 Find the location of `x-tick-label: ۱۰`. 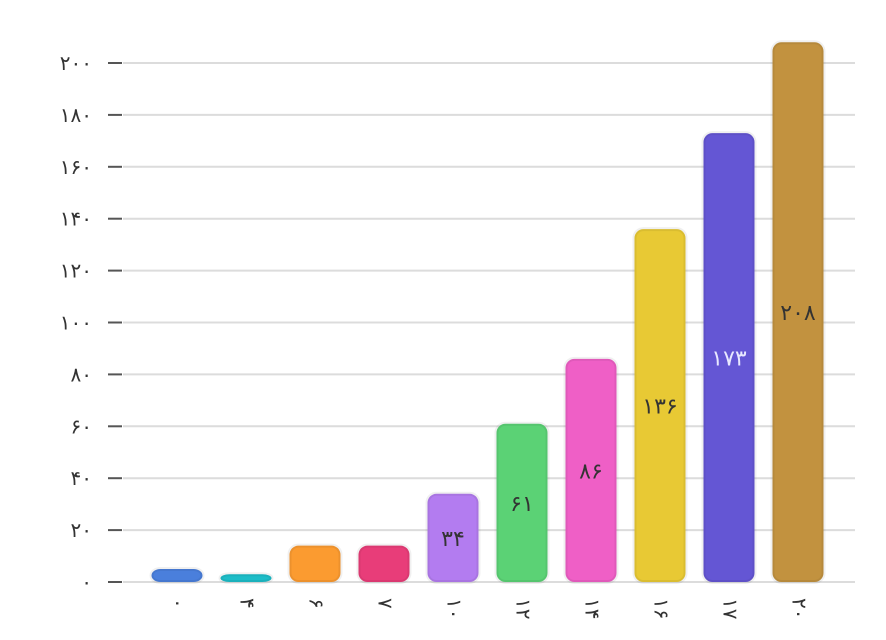

x-tick-label: ۱۰ is located at coordinates (455, 608).